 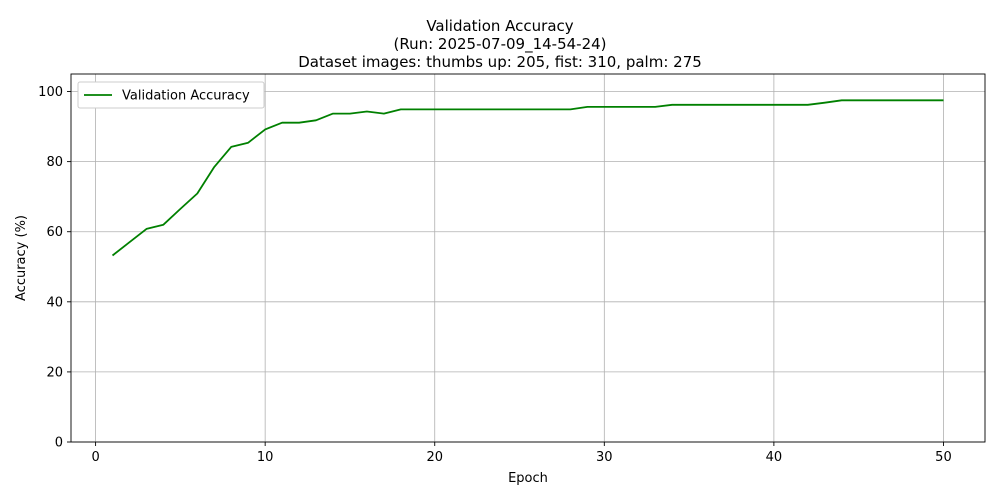 I want to click on x-tick-label: 40, so click(x=774, y=457).